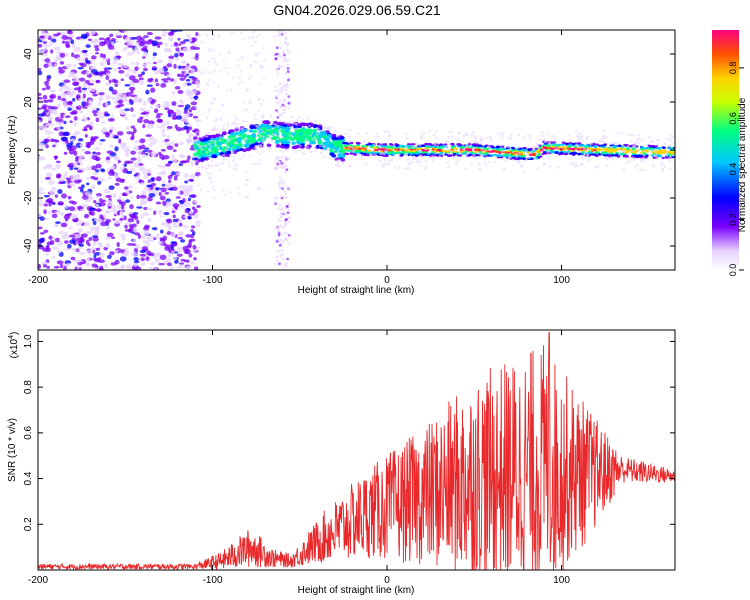  I want to click on spectrogram-y-tick-label: 40, so click(28, 54).